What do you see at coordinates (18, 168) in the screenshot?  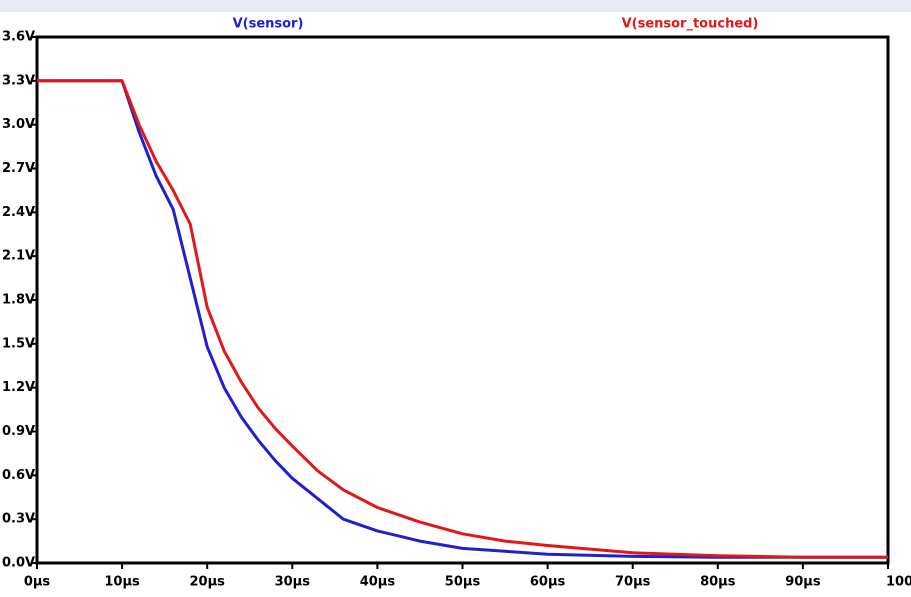 I see `y-tick-label: 2.7V` at bounding box center [18, 168].